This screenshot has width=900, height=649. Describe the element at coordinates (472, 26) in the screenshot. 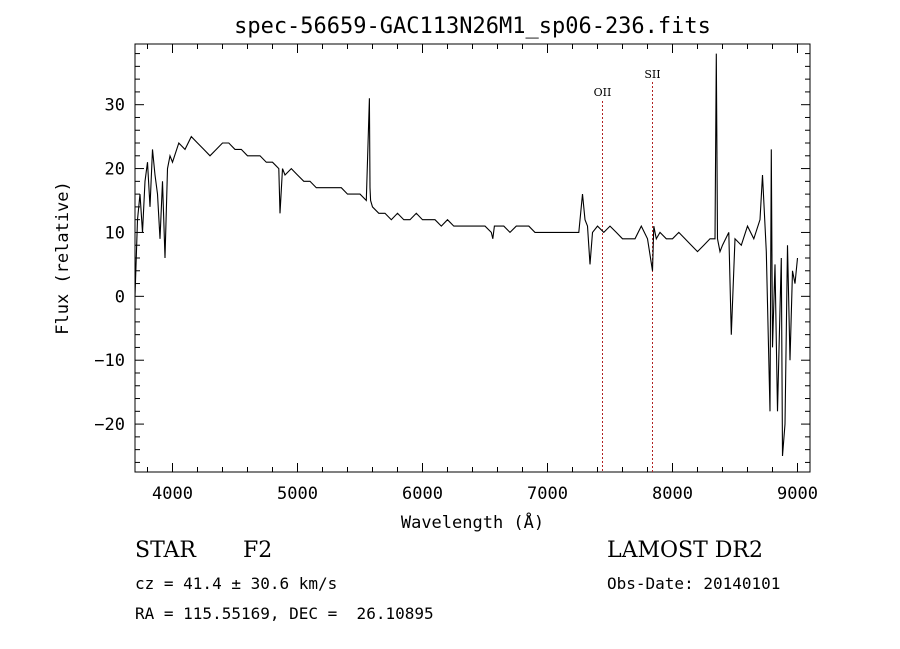

I see `chart-title: spec-56659-GAC113N26M1_sp06-236.fits` at that location.